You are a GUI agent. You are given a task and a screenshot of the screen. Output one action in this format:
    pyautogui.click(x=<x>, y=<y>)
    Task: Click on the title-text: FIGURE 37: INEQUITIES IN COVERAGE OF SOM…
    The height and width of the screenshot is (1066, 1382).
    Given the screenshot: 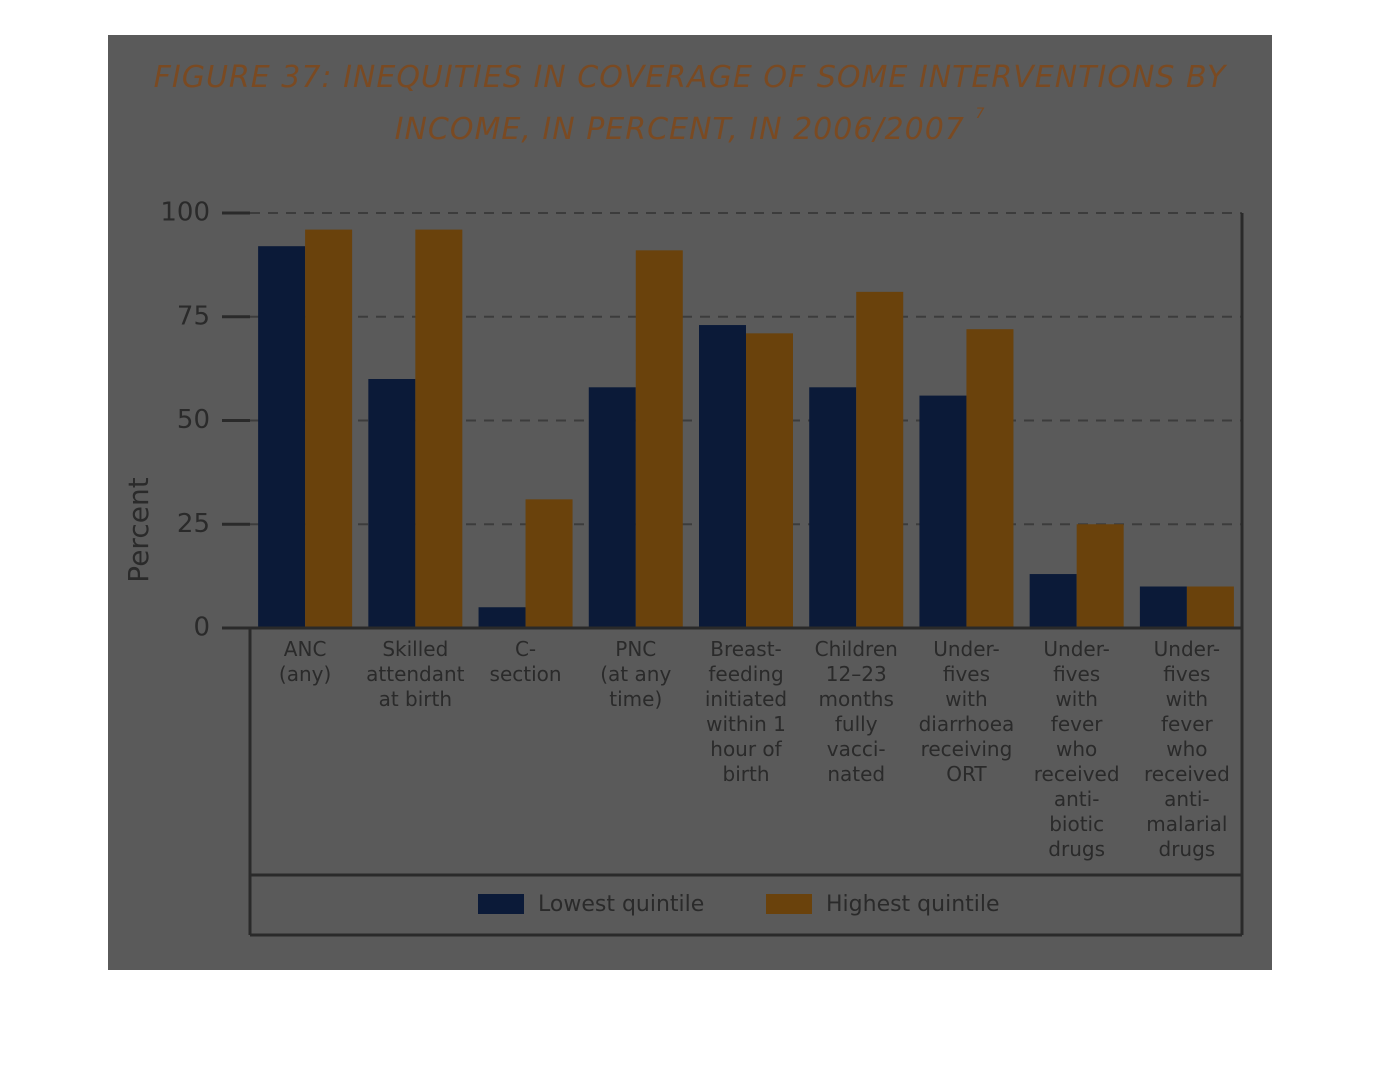 What is the action you would take?
    pyautogui.click(x=690, y=103)
    